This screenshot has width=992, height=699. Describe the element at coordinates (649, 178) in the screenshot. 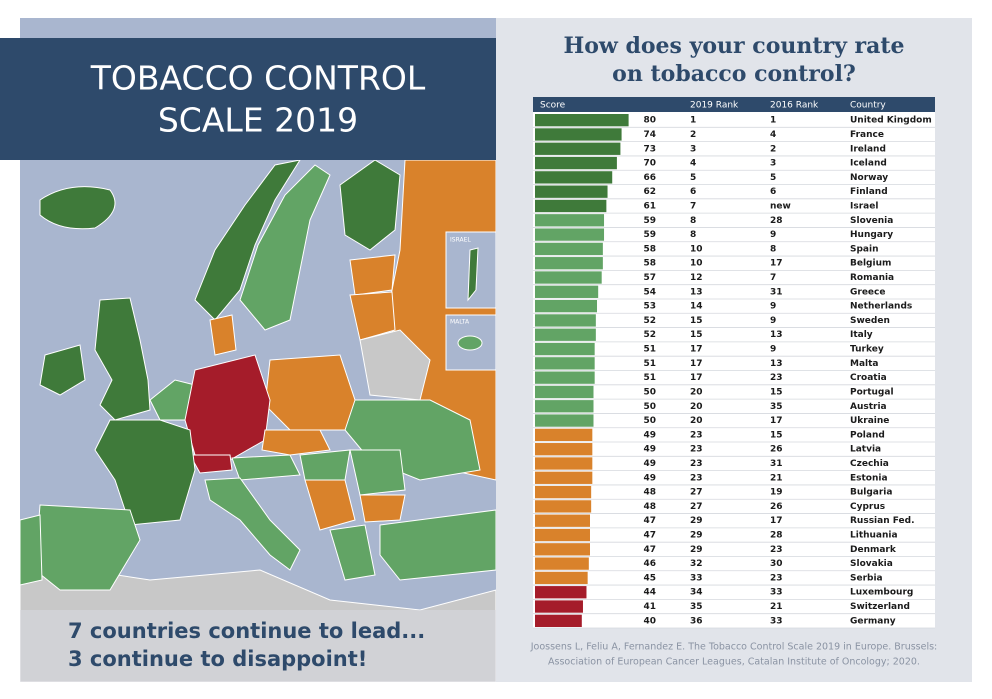

I see `score: 66` at that location.